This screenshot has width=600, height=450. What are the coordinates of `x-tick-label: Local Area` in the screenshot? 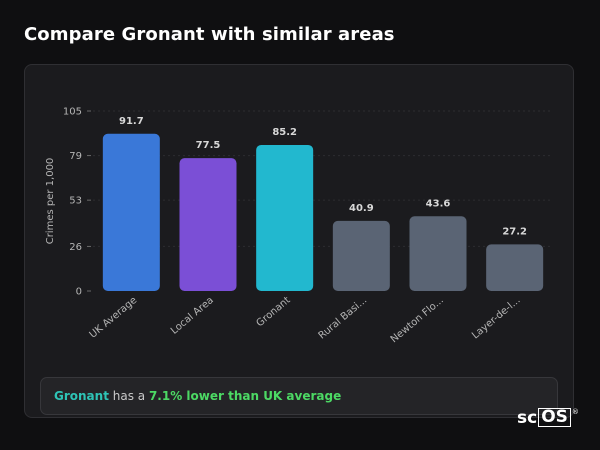 It's located at (192, 316).